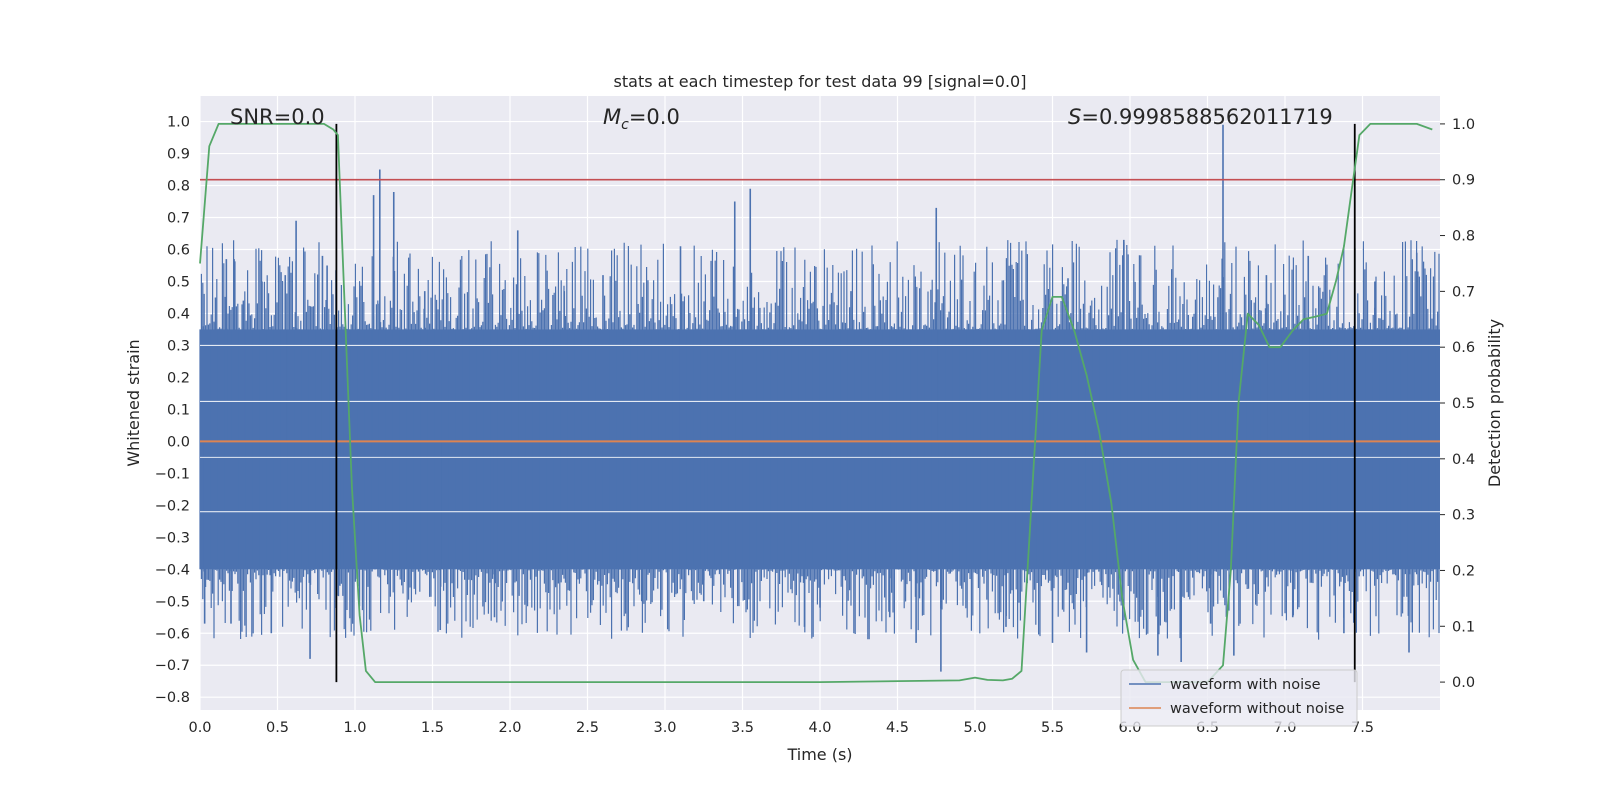  I want to click on x-tick-label: 3.5, so click(742, 728).